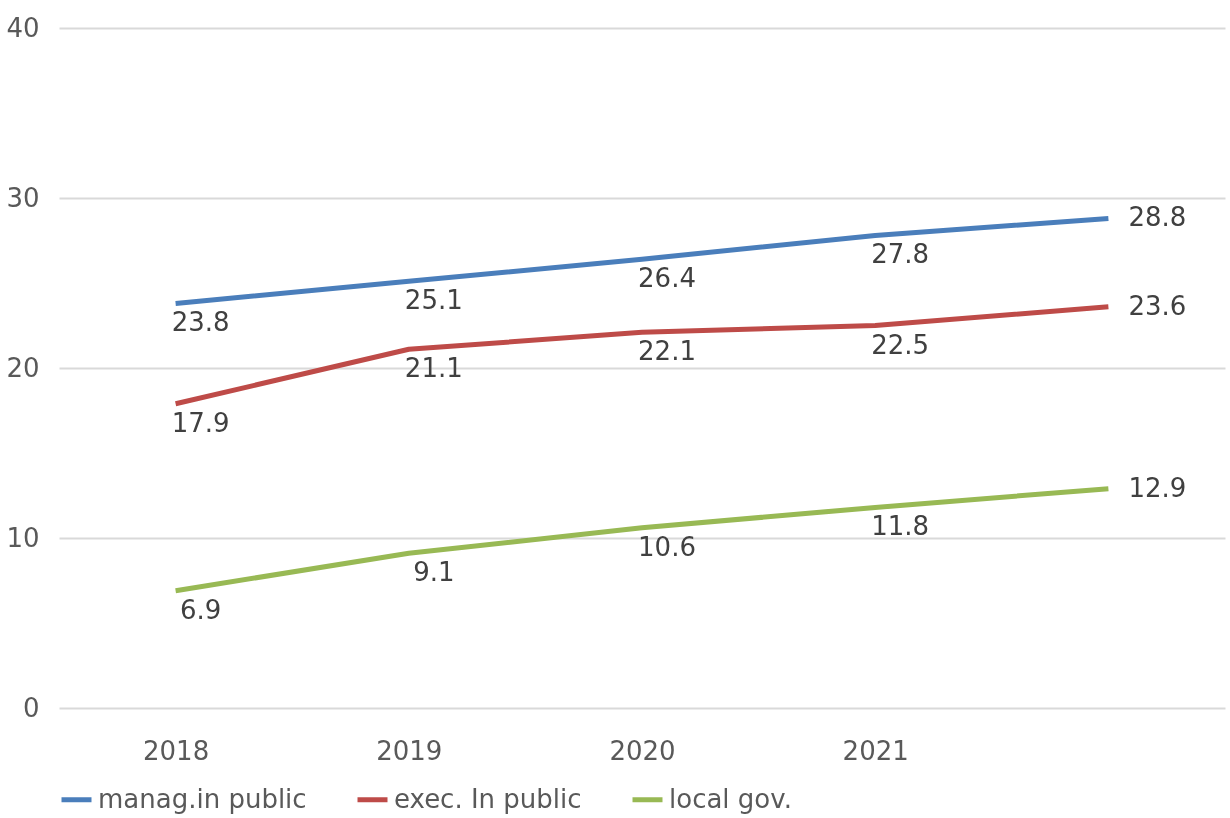 Image resolution: width=1230 pixels, height=818 pixels. Describe the element at coordinates (900, 526) in the screenshot. I see `data-label: 11.8` at that location.